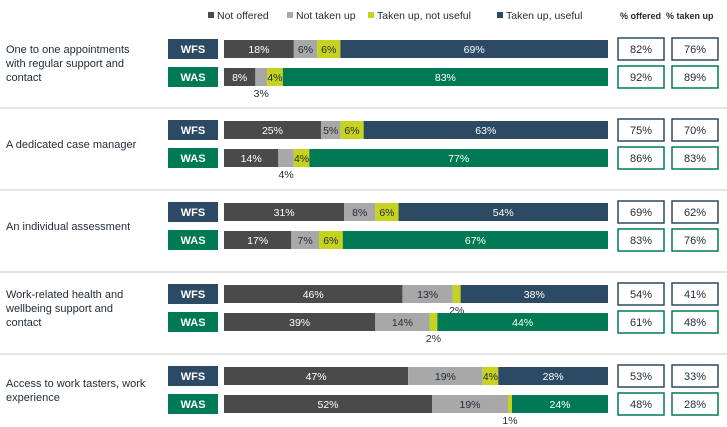  I want to click on category-label: with regular support and, so click(64, 64).